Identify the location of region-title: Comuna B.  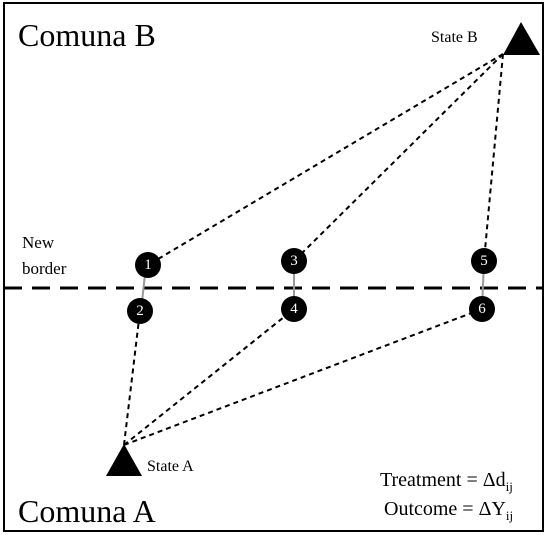
(87, 35).